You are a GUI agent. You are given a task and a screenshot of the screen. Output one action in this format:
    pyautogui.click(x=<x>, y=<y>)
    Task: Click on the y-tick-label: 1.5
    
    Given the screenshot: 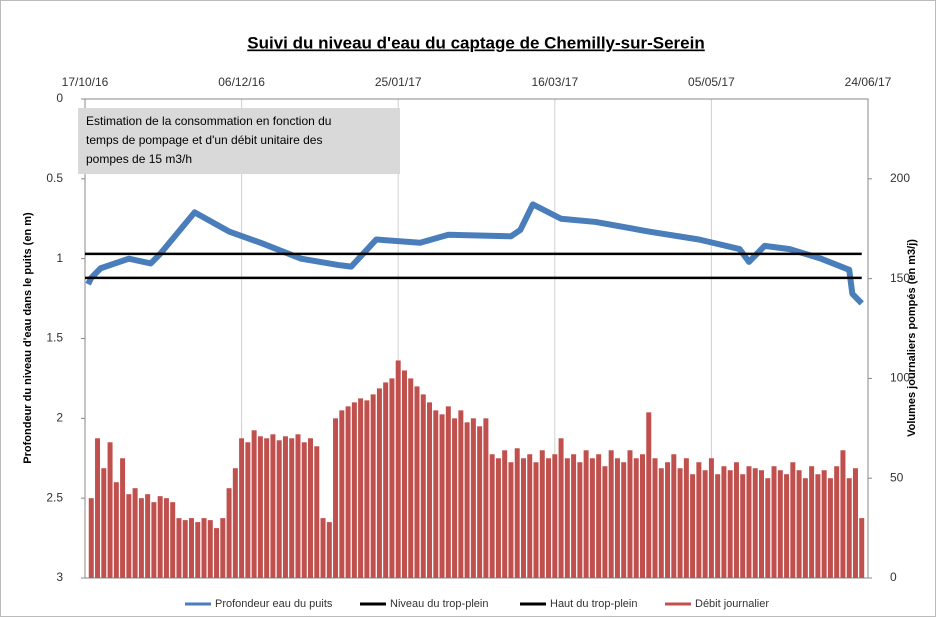 What is the action you would take?
    pyautogui.click(x=54, y=338)
    